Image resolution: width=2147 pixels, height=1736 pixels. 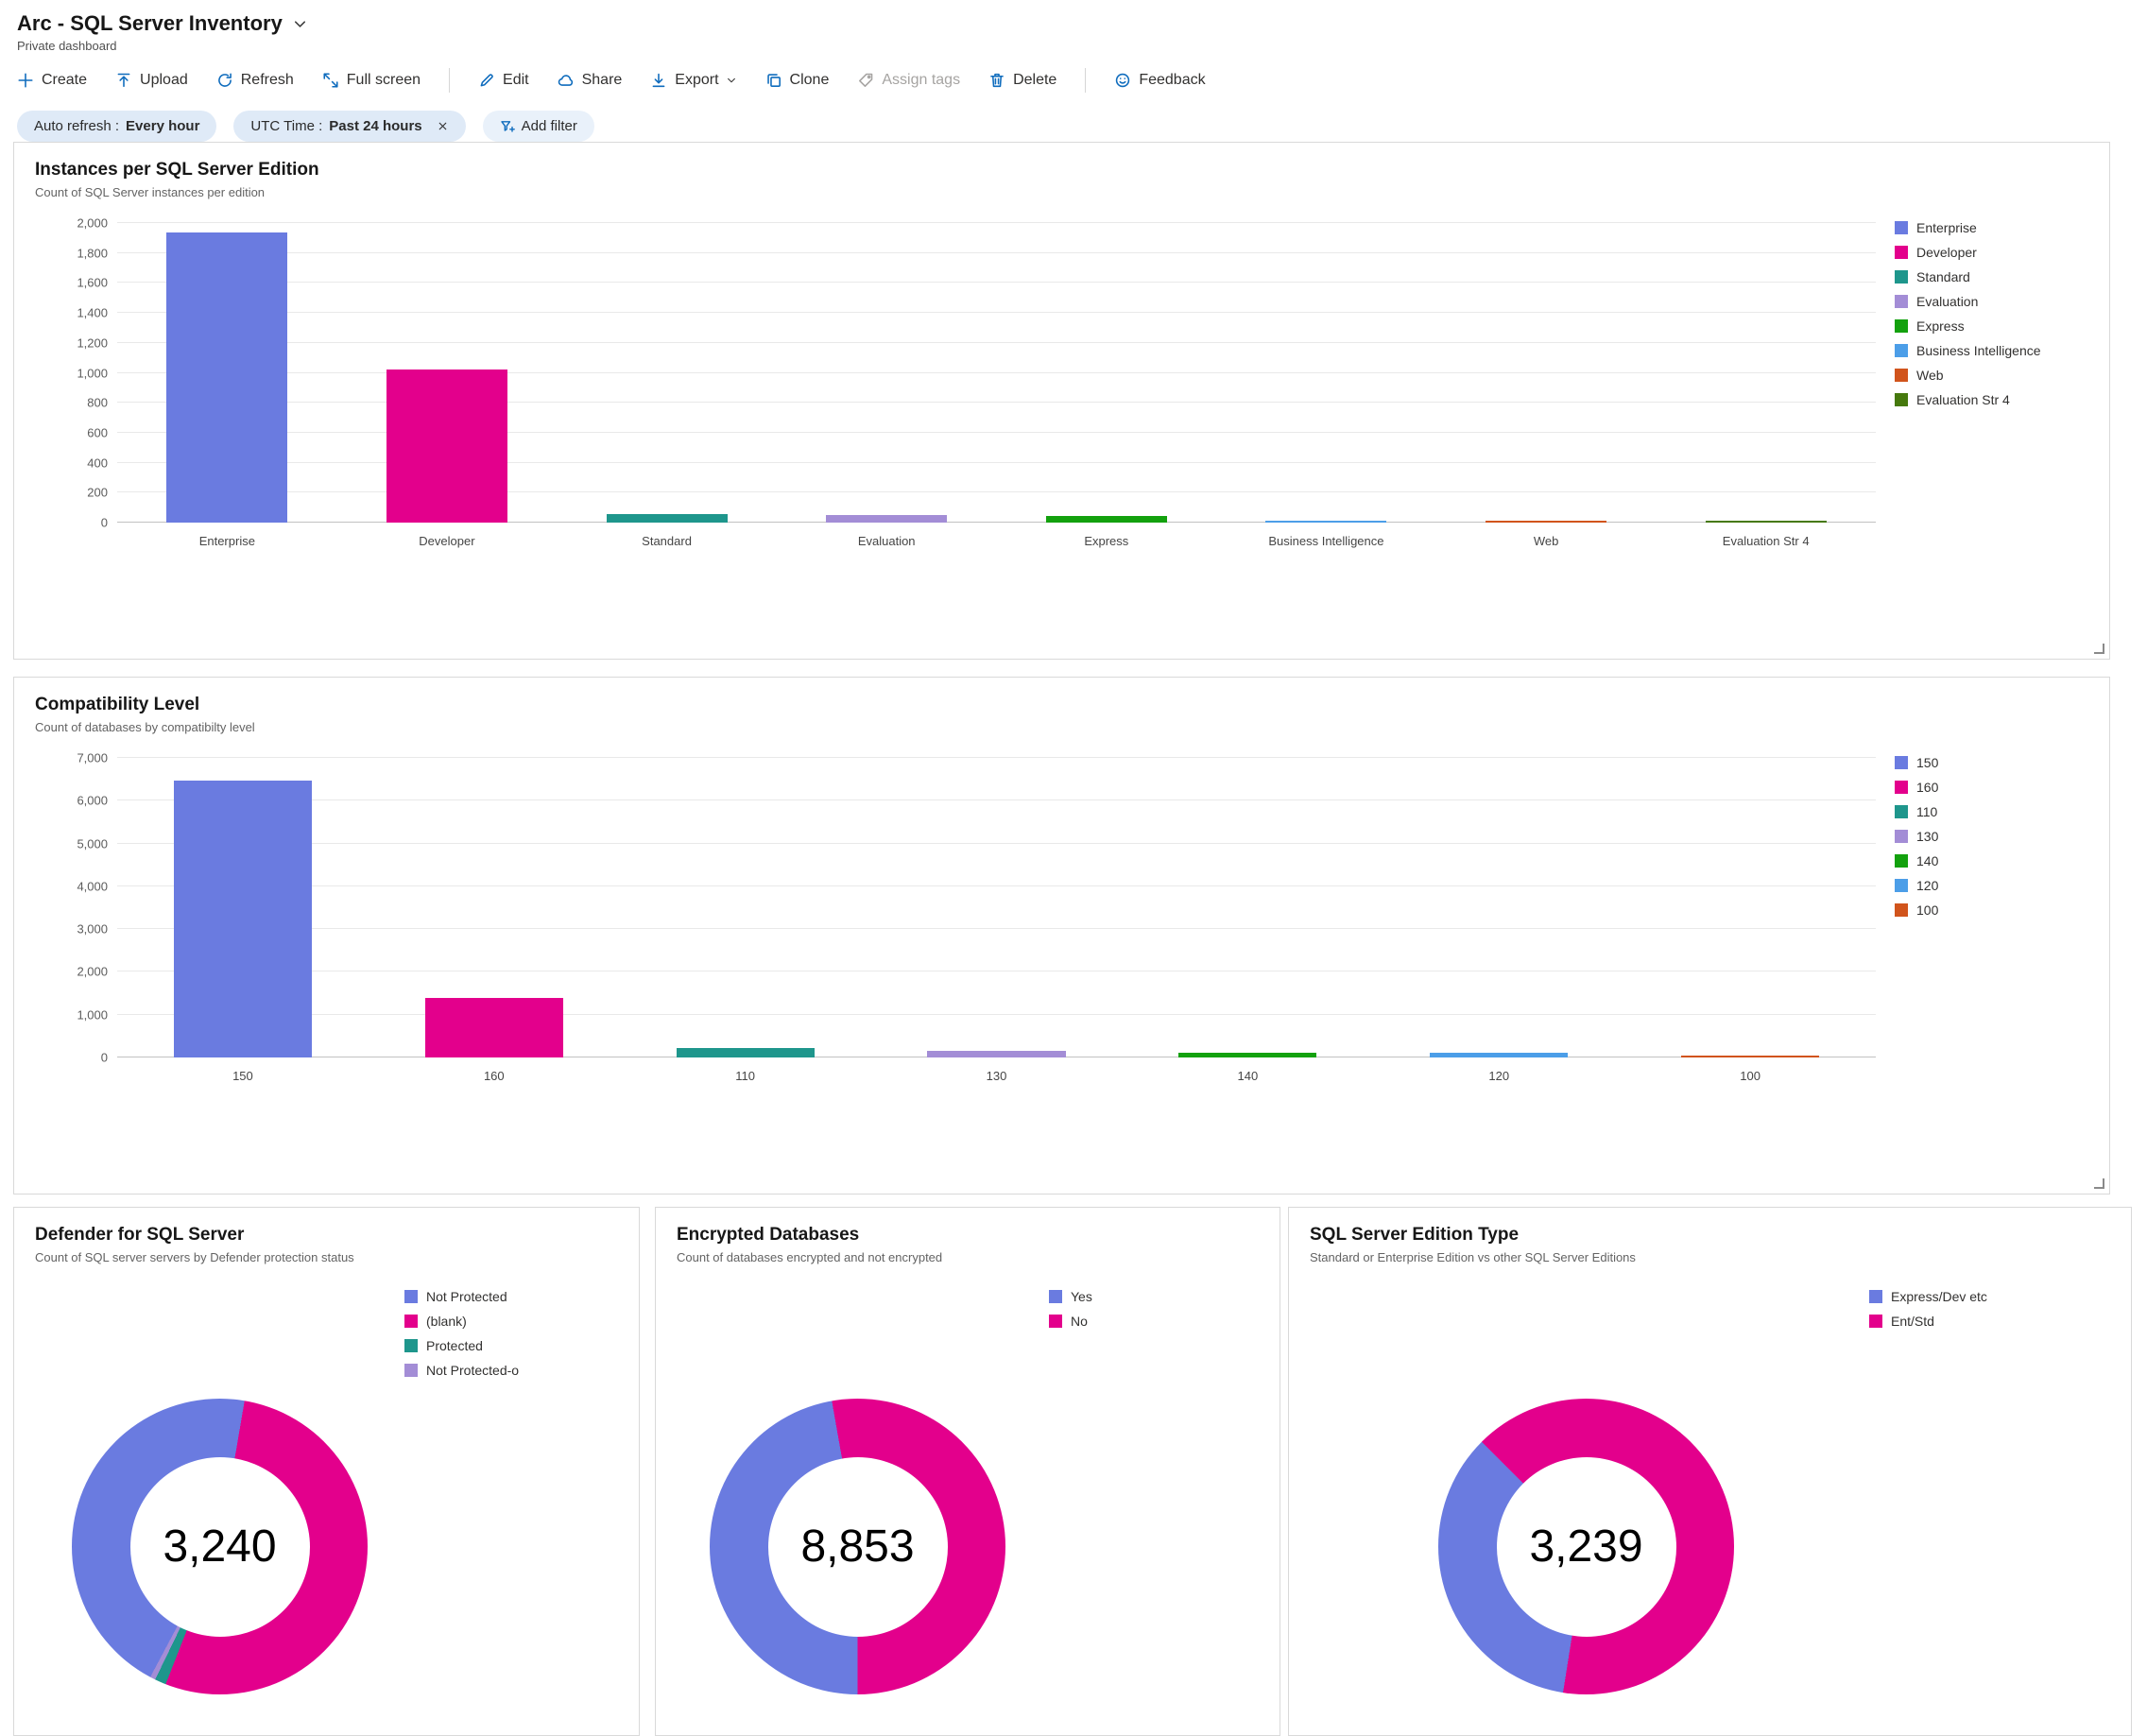 What do you see at coordinates (124, 80) in the screenshot?
I see `upload-icon` at bounding box center [124, 80].